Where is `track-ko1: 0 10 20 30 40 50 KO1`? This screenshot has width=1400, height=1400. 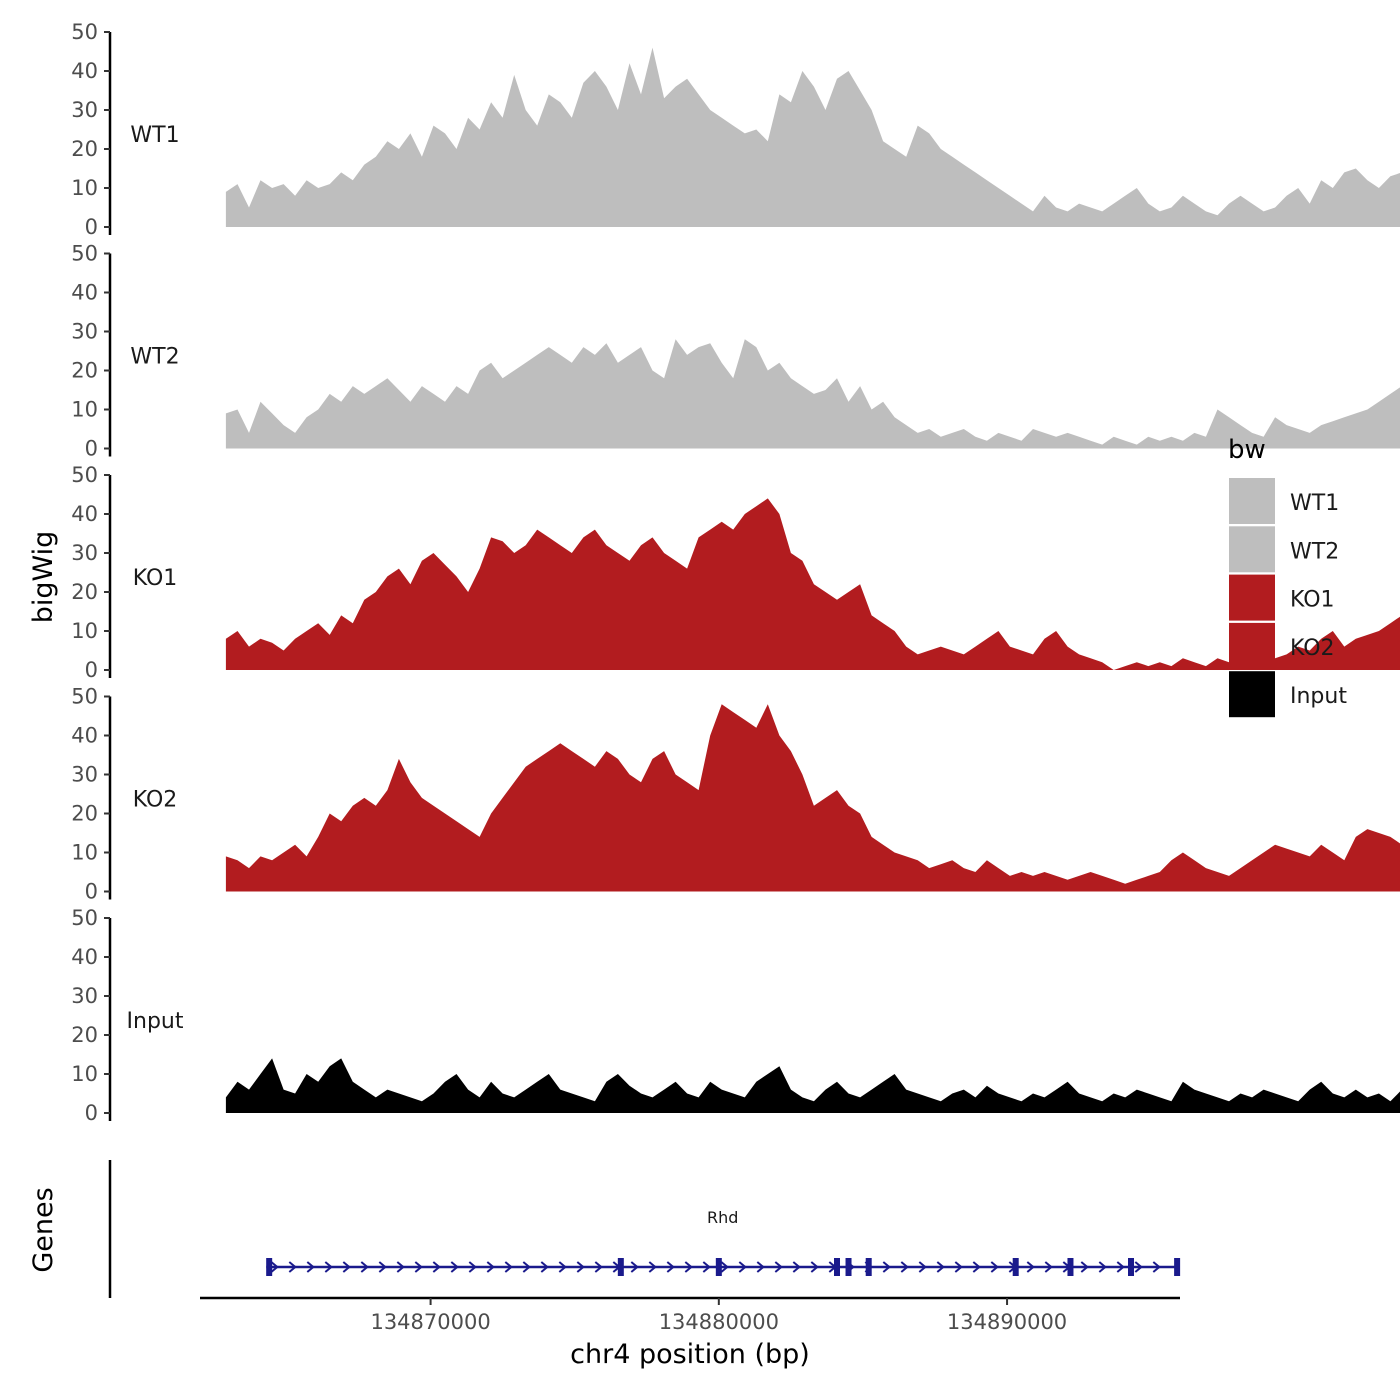
track-ko1: 0 10 20 30 40 50 KO1 is located at coordinates (735, 572).